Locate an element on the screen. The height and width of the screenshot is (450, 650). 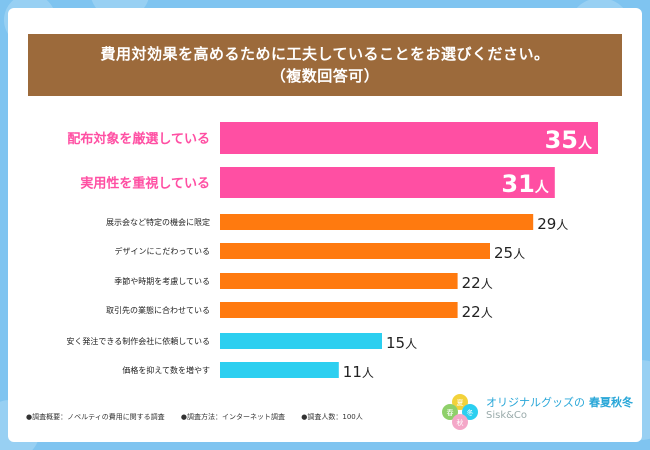
logo-char-winter: 冬 is located at coordinates (470, 412).